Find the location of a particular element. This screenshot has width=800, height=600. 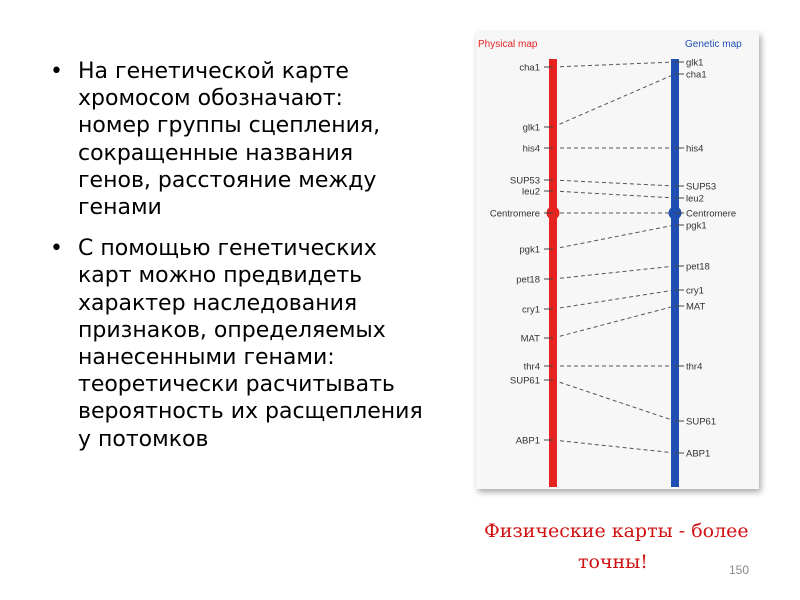

genetic-gene-label-pet18: pet18 is located at coordinates (698, 267).